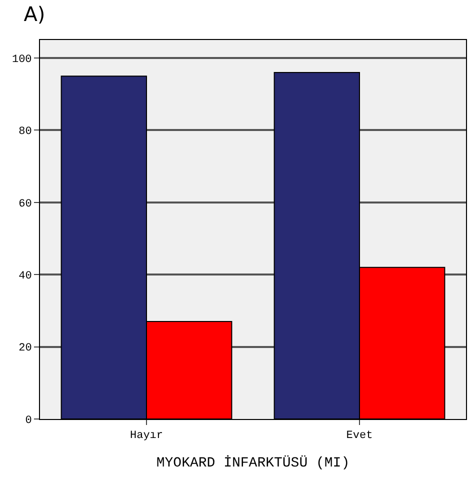 The width and height of the screenshot is (474, 481). I want to click on chart-title: A), so click(35, 14).